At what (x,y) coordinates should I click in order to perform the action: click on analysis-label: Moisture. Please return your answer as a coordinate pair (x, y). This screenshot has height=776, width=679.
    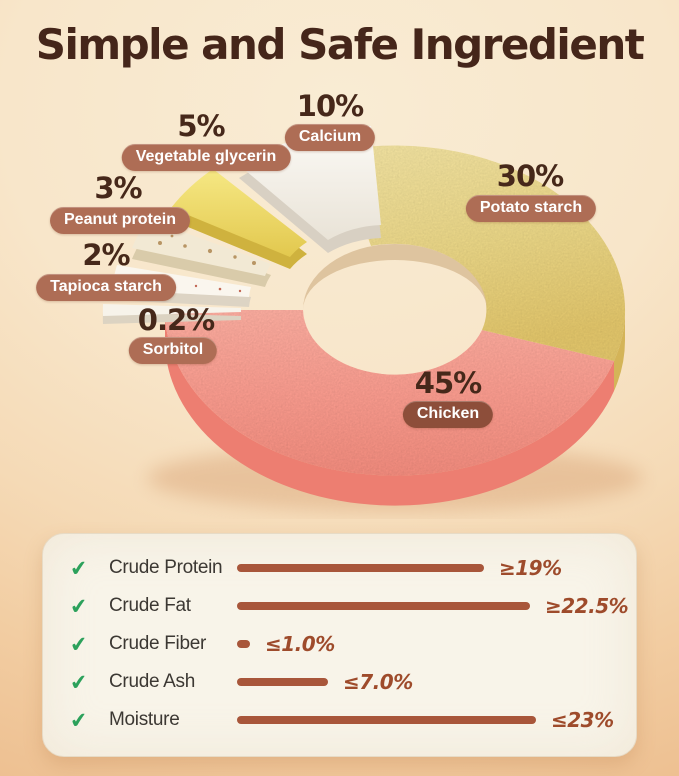
    Looking at the image, I should click on (144, 719).